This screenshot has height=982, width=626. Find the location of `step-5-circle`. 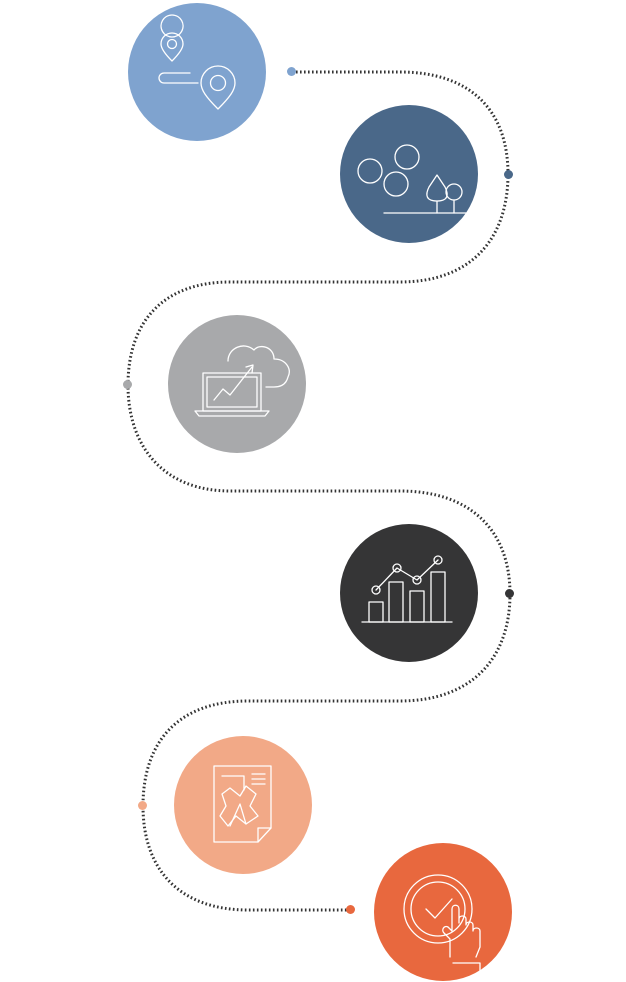

step-5-circle is located at coordinates (243, 805).